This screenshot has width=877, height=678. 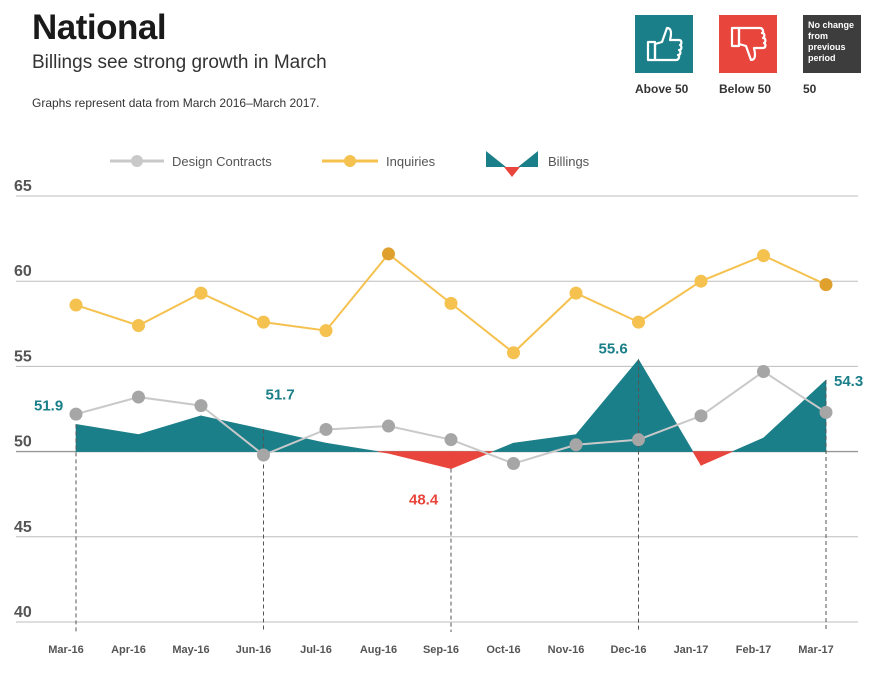 I want to click on no-change-text: No change from previous period, so click(x=831, y=41).